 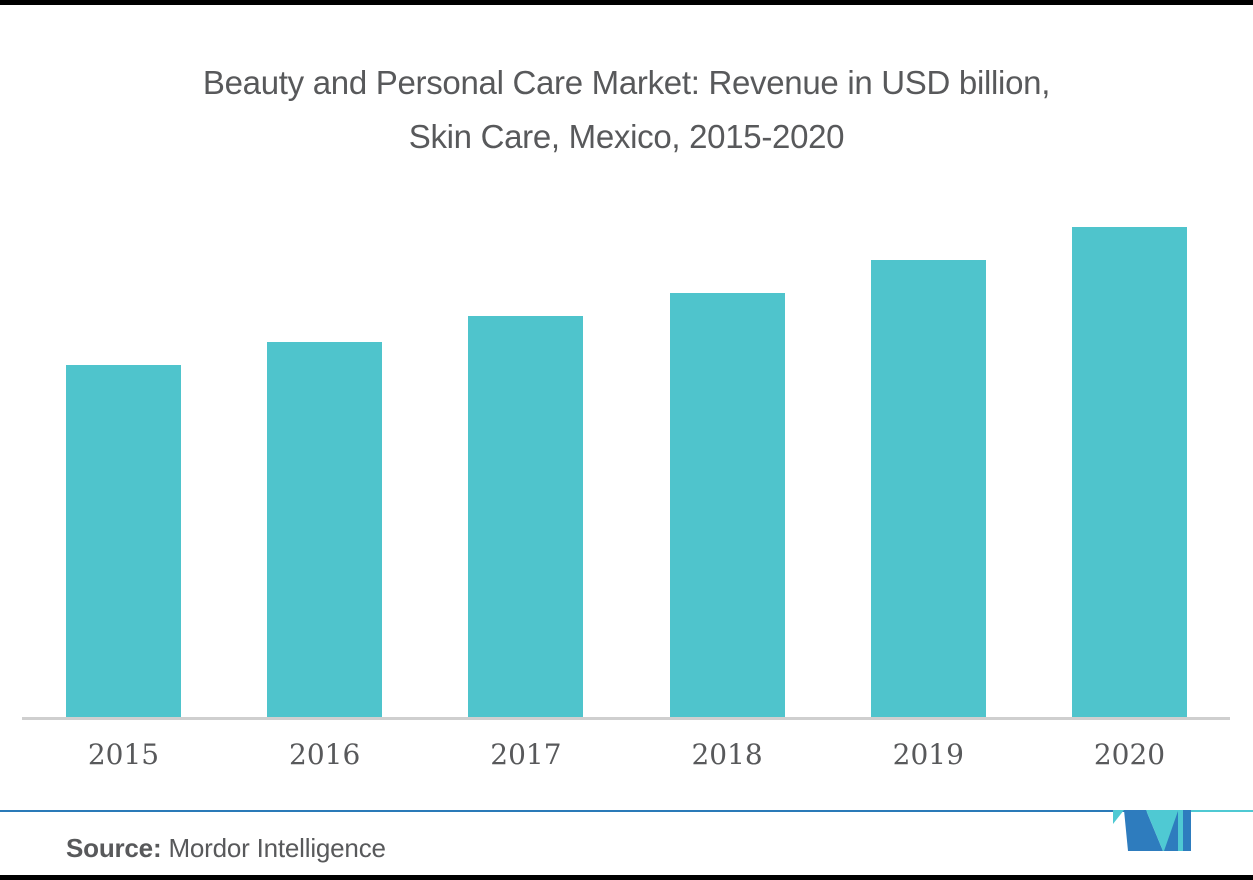 I want to click on logo-teal-left-triangle, so click(x=1118, y=817).